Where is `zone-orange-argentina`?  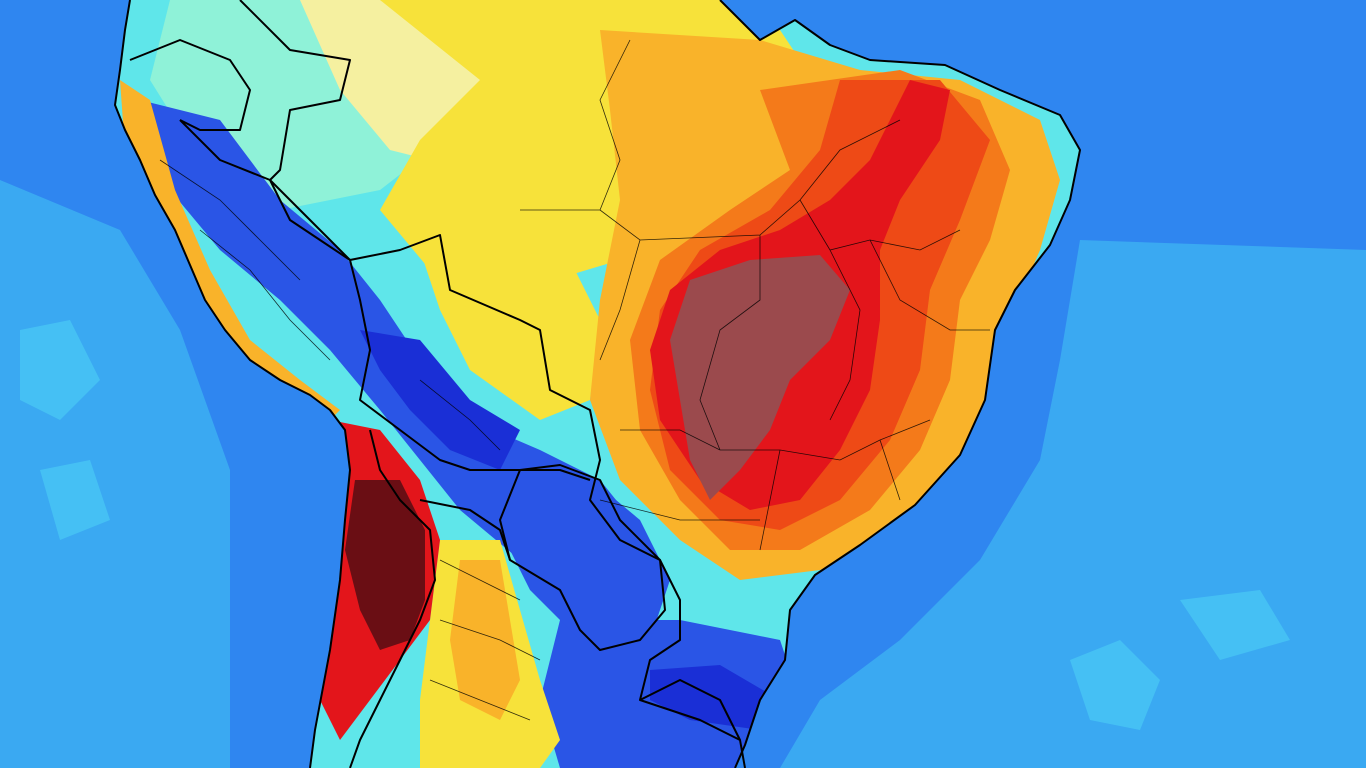
zone-orange-argentina is located at coordinates (485, 640).